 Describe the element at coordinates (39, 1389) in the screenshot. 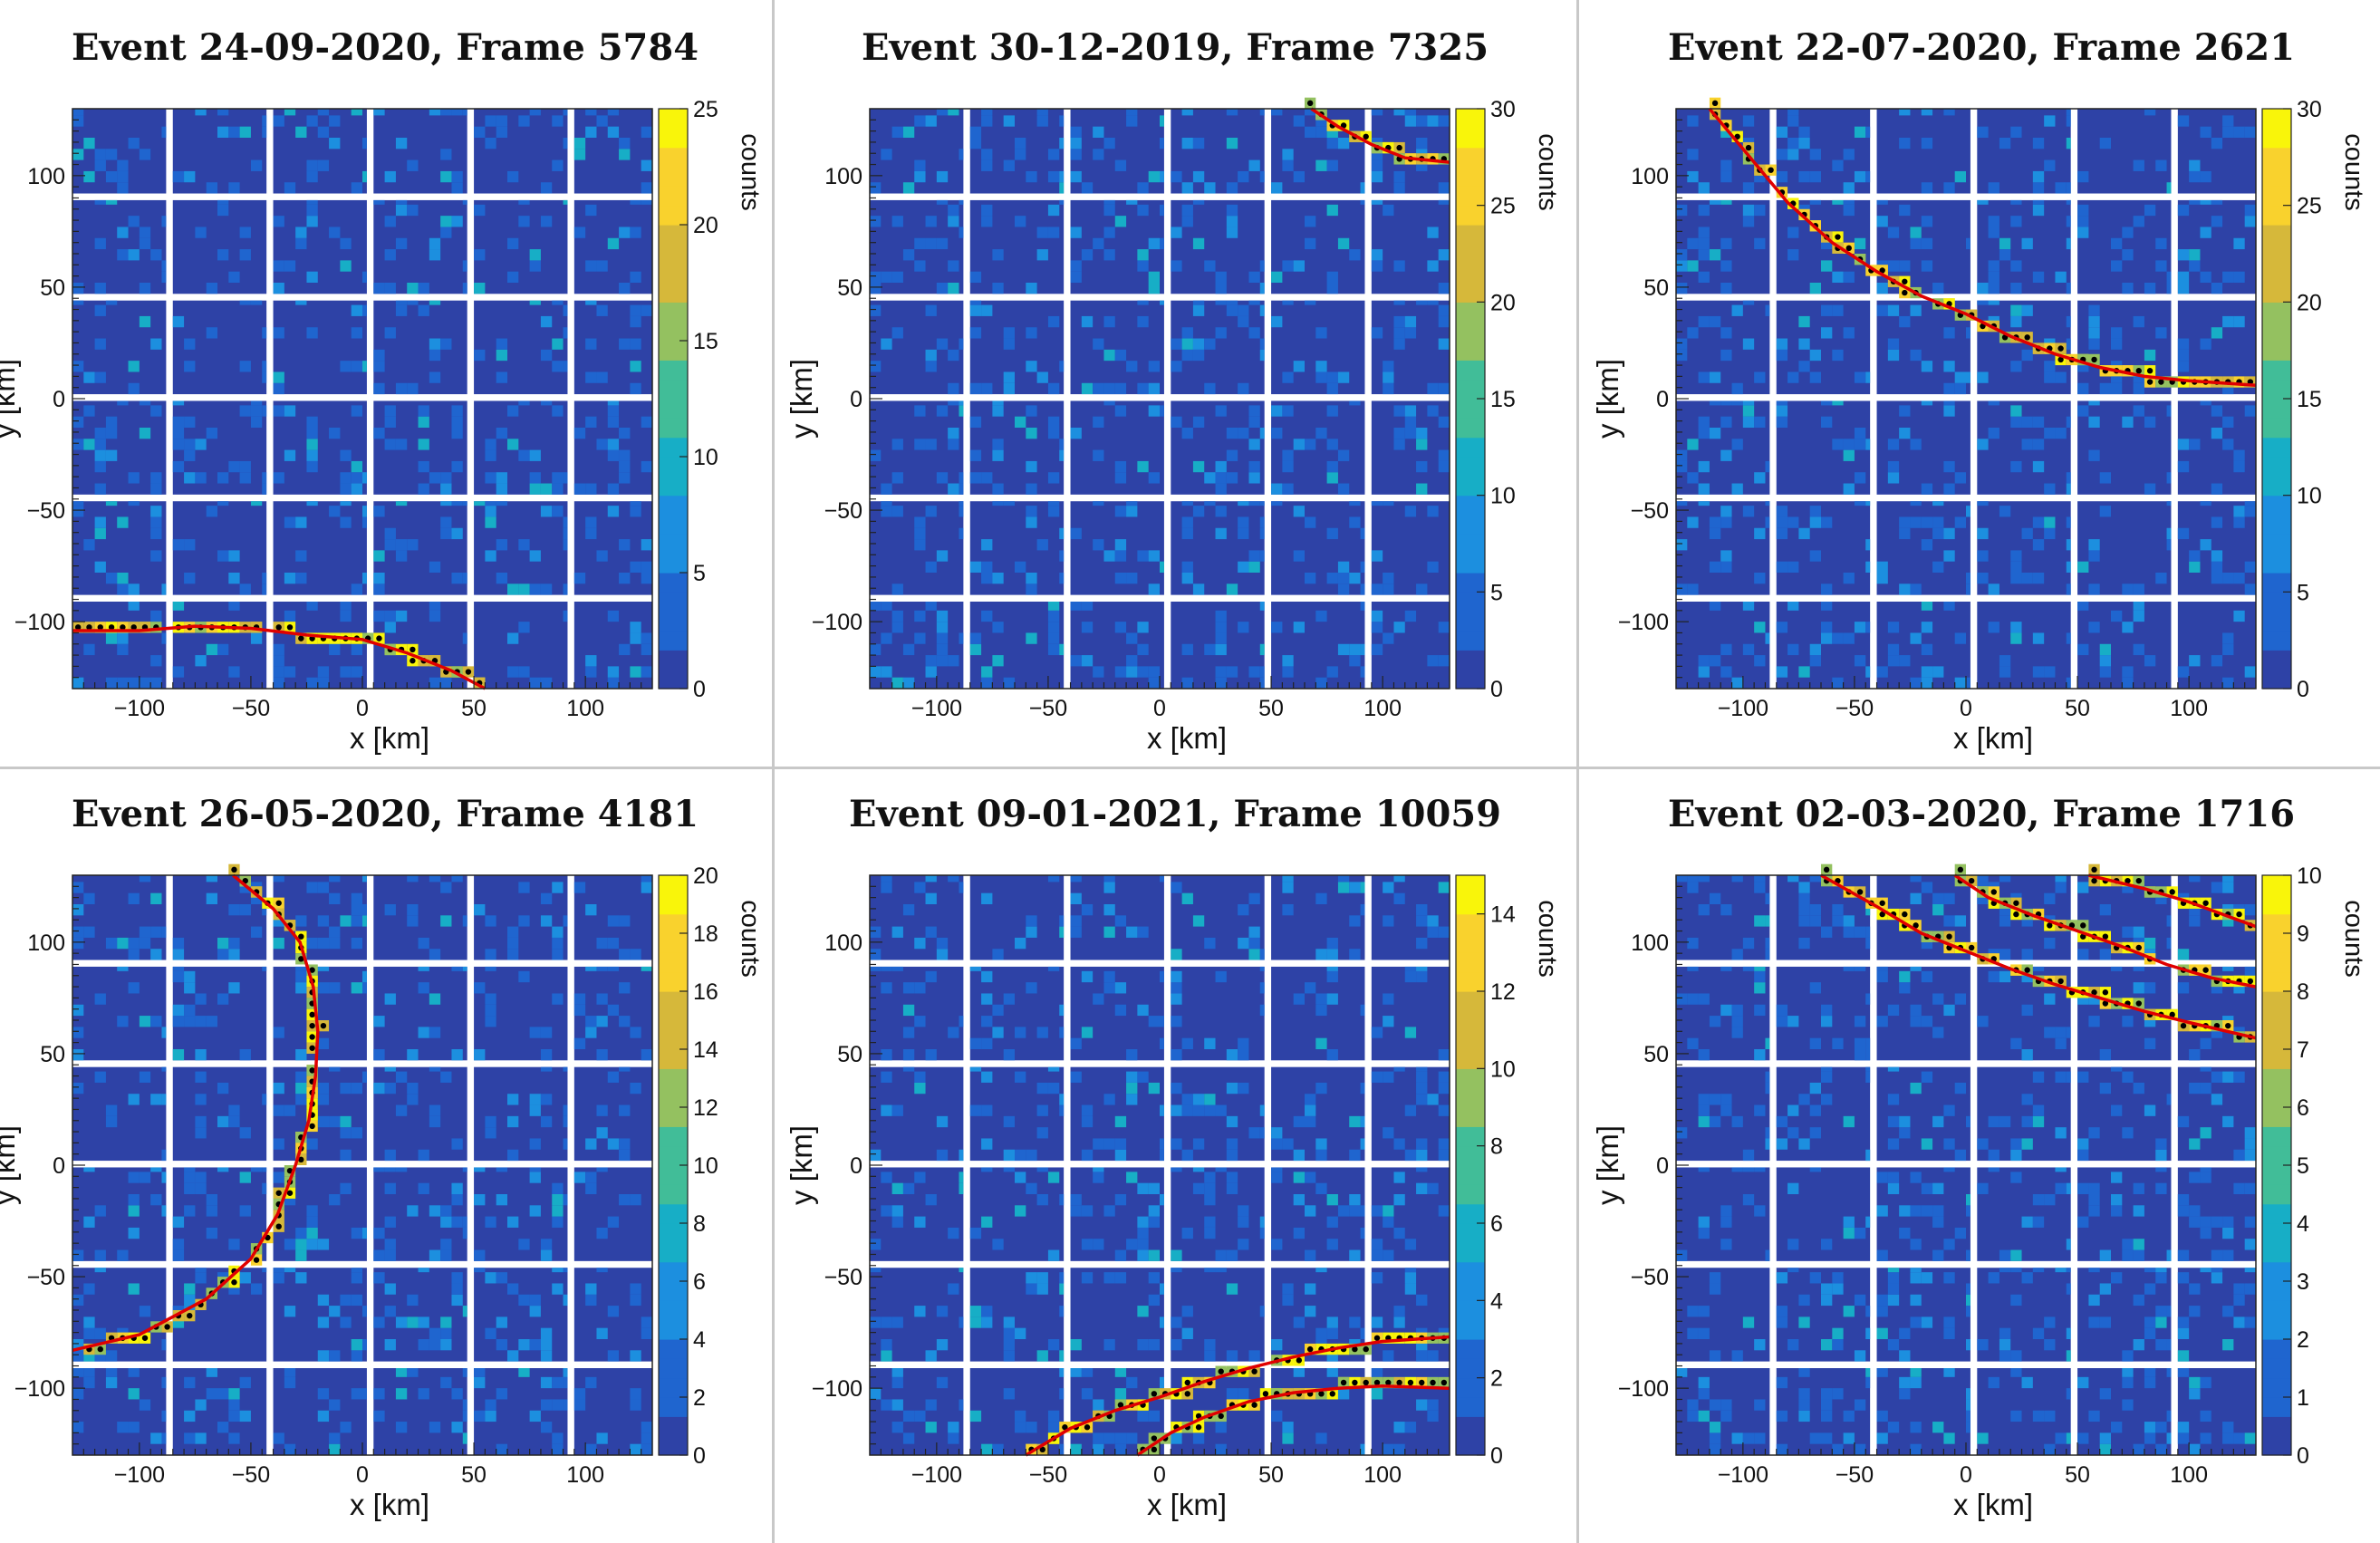

I see `y-tick-label: −100` at that location.